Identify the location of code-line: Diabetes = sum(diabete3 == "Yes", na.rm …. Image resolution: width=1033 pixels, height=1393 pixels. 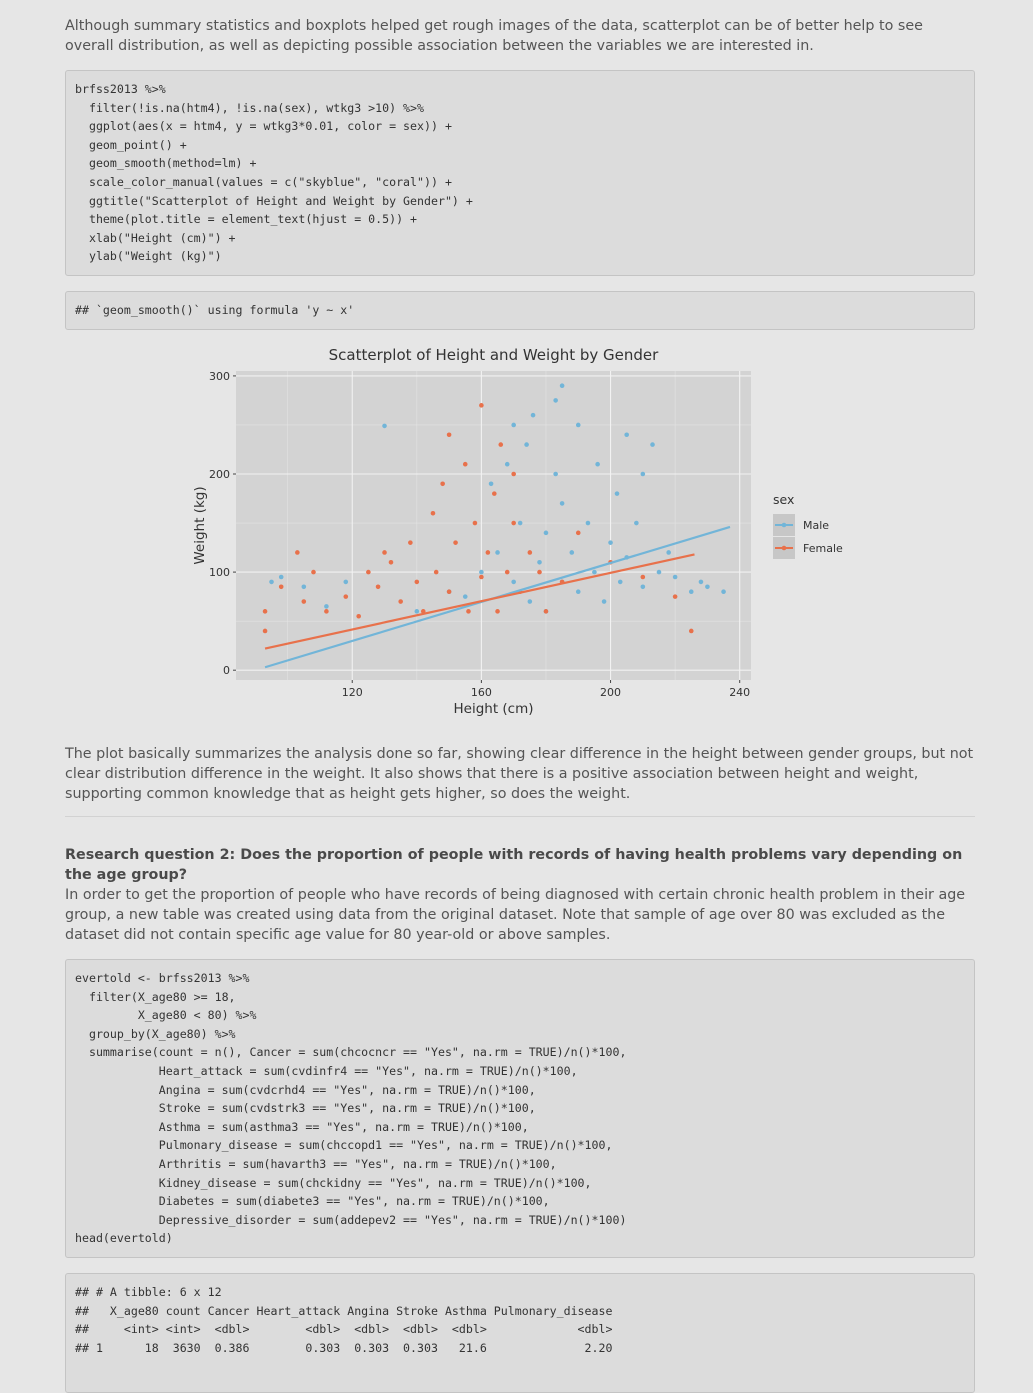
(312, 1201).